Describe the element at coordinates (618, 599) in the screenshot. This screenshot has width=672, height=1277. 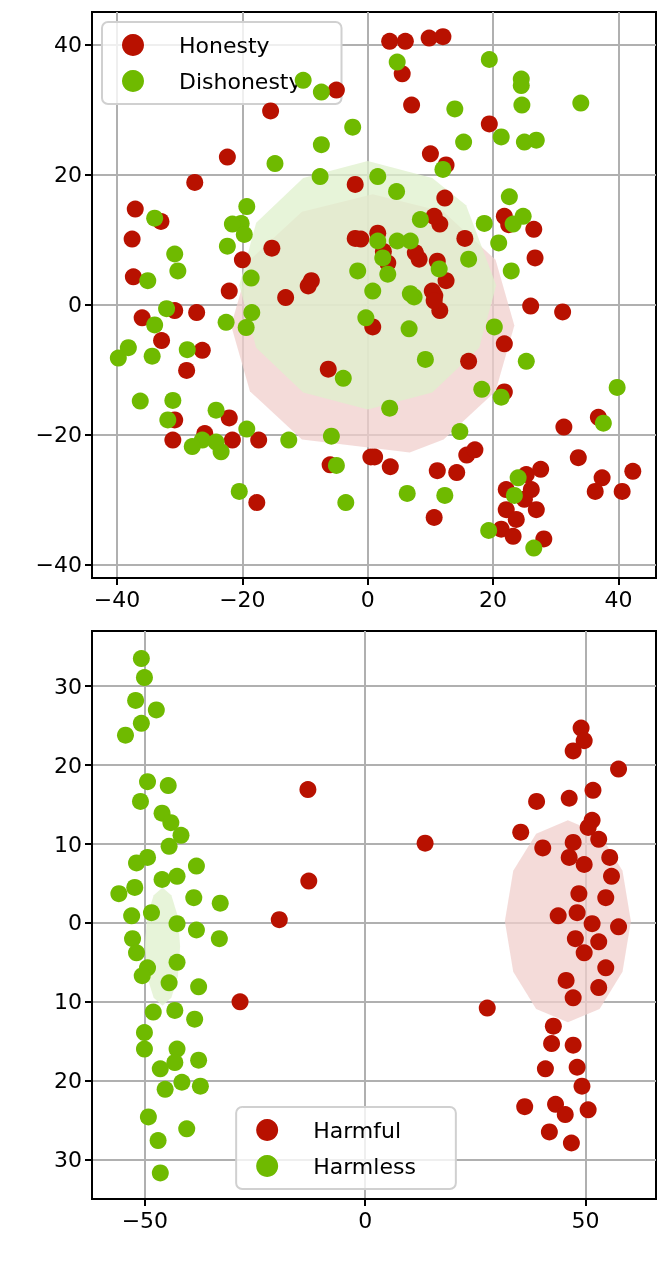
I see `x-tick-label: 40` at that location.